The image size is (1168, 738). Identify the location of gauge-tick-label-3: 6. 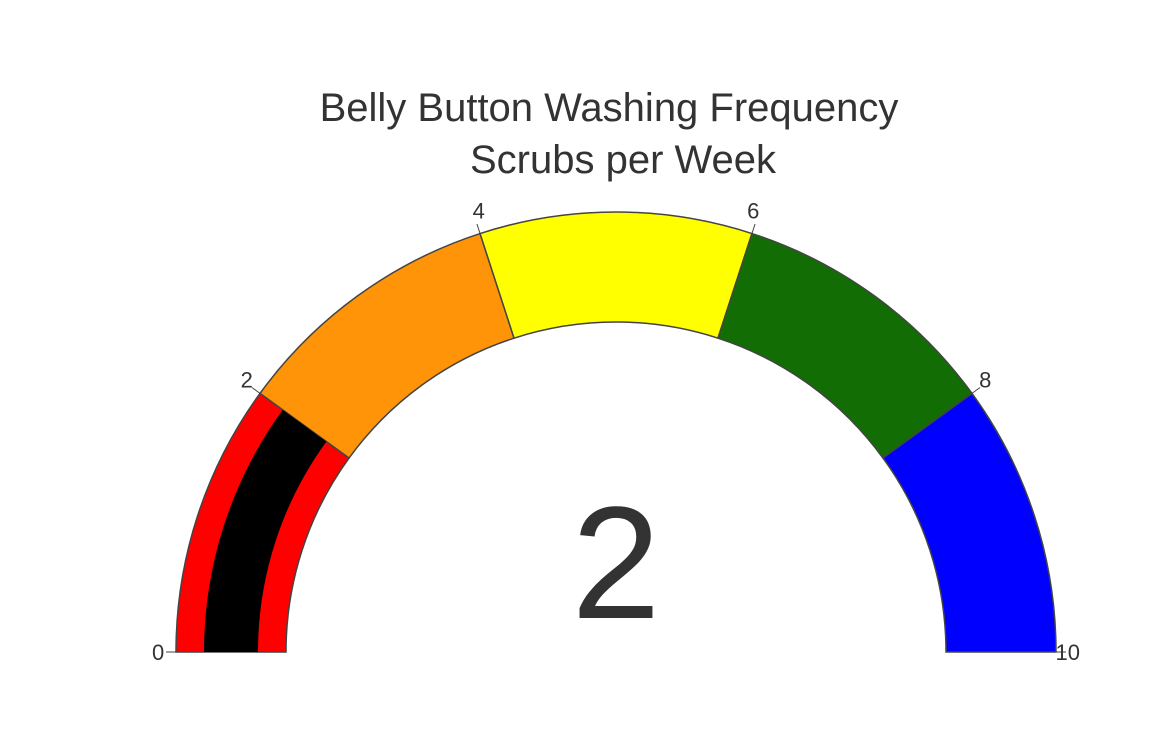
(753, 211).